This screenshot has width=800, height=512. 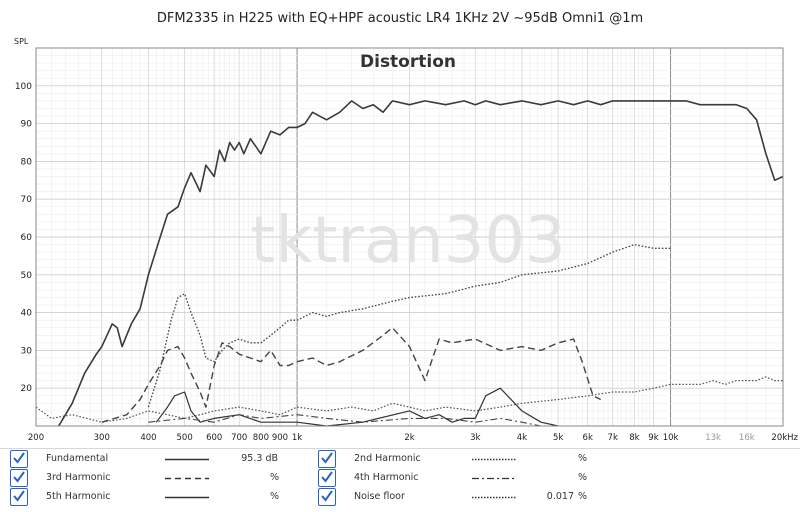 What do you see at coordinates (747, 438) in the screenshot?
I see `x-tick-label: 16k` at bounding box center [747, 438].